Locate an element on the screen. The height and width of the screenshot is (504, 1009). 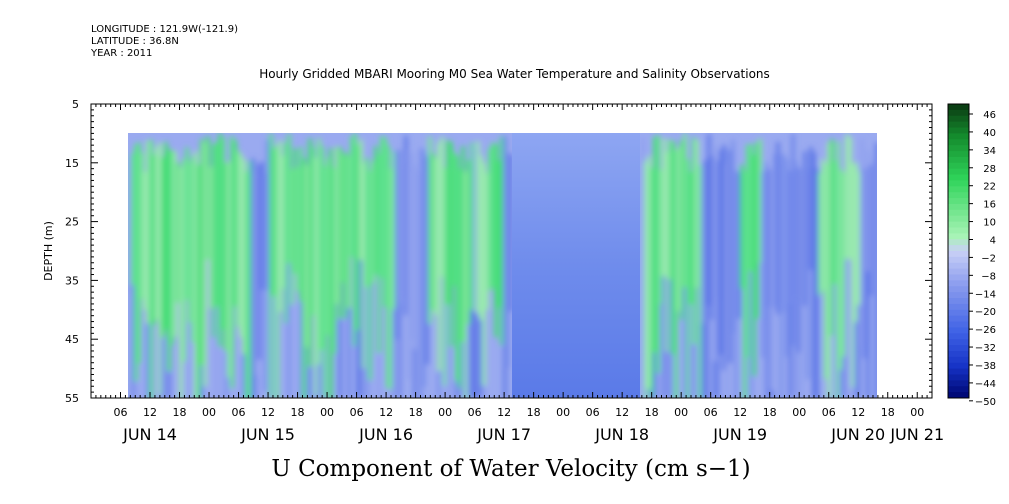
colorbar-label: 4 is located at coordinates (993, 240).